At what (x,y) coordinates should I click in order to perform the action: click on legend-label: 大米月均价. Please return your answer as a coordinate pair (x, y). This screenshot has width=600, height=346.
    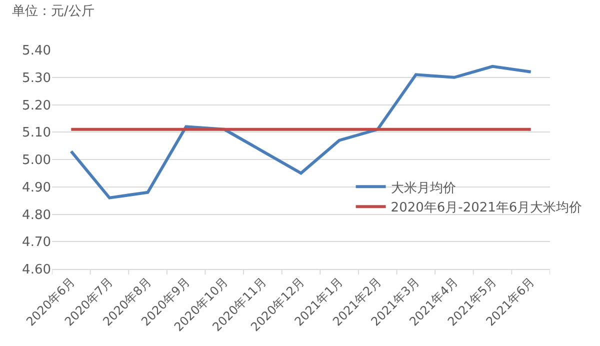
    Looking at the image, I should click on (423, 188).